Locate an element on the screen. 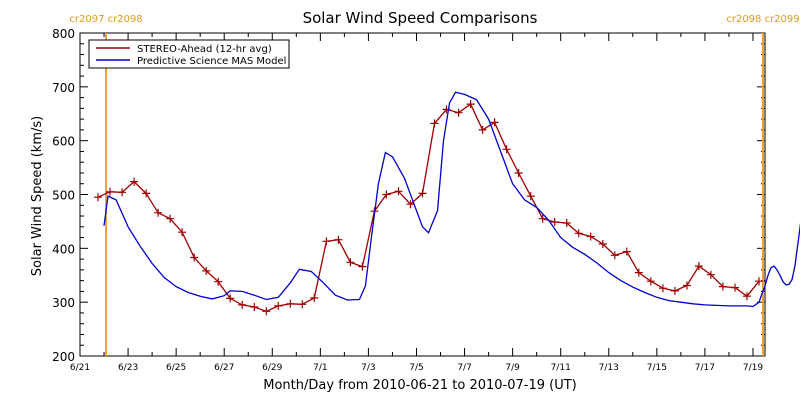 This screenshot has width=800, height=400. y-tick-label: 600 is located at coordinates (63, 142).